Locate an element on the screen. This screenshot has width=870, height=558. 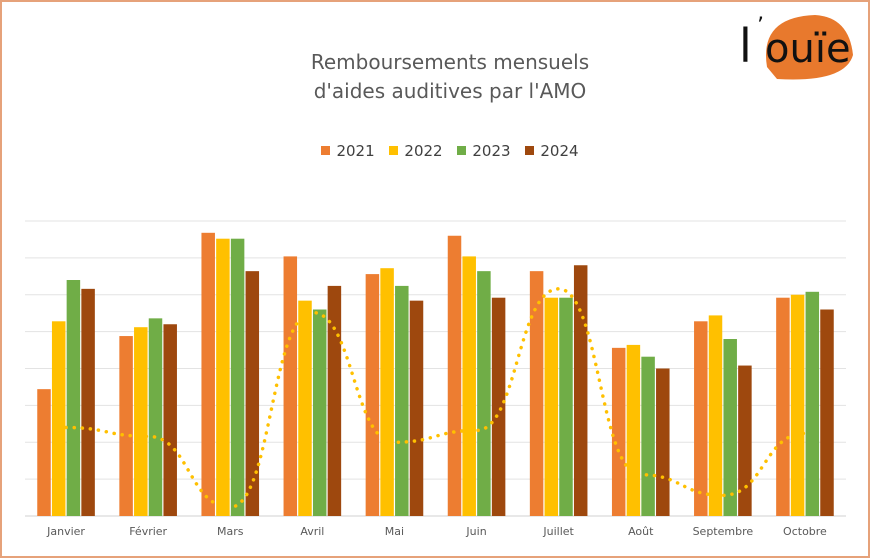
bar-2021-février is located at coordinates (126, 426).